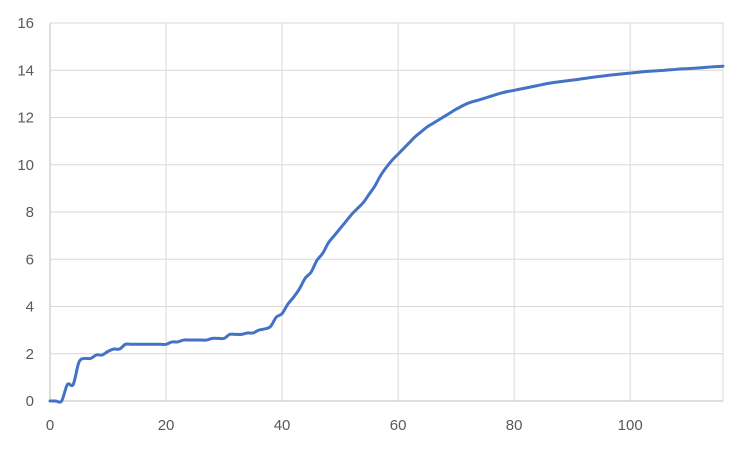  Describe the element at coordinates (25, 165) in the screenshot. I see `y-tick-label-10: 10` at that location.